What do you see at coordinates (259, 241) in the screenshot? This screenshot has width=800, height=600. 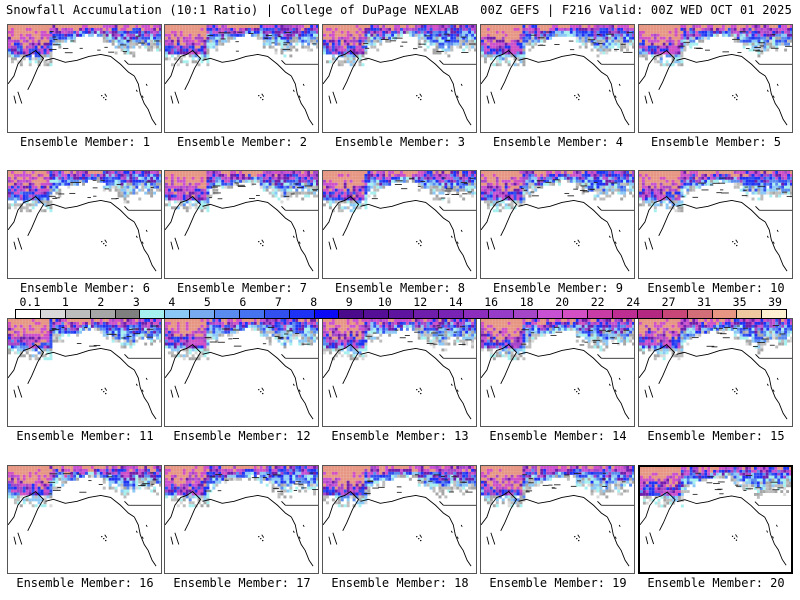 I see `hawaii-island` at bounding box center [259, 241].